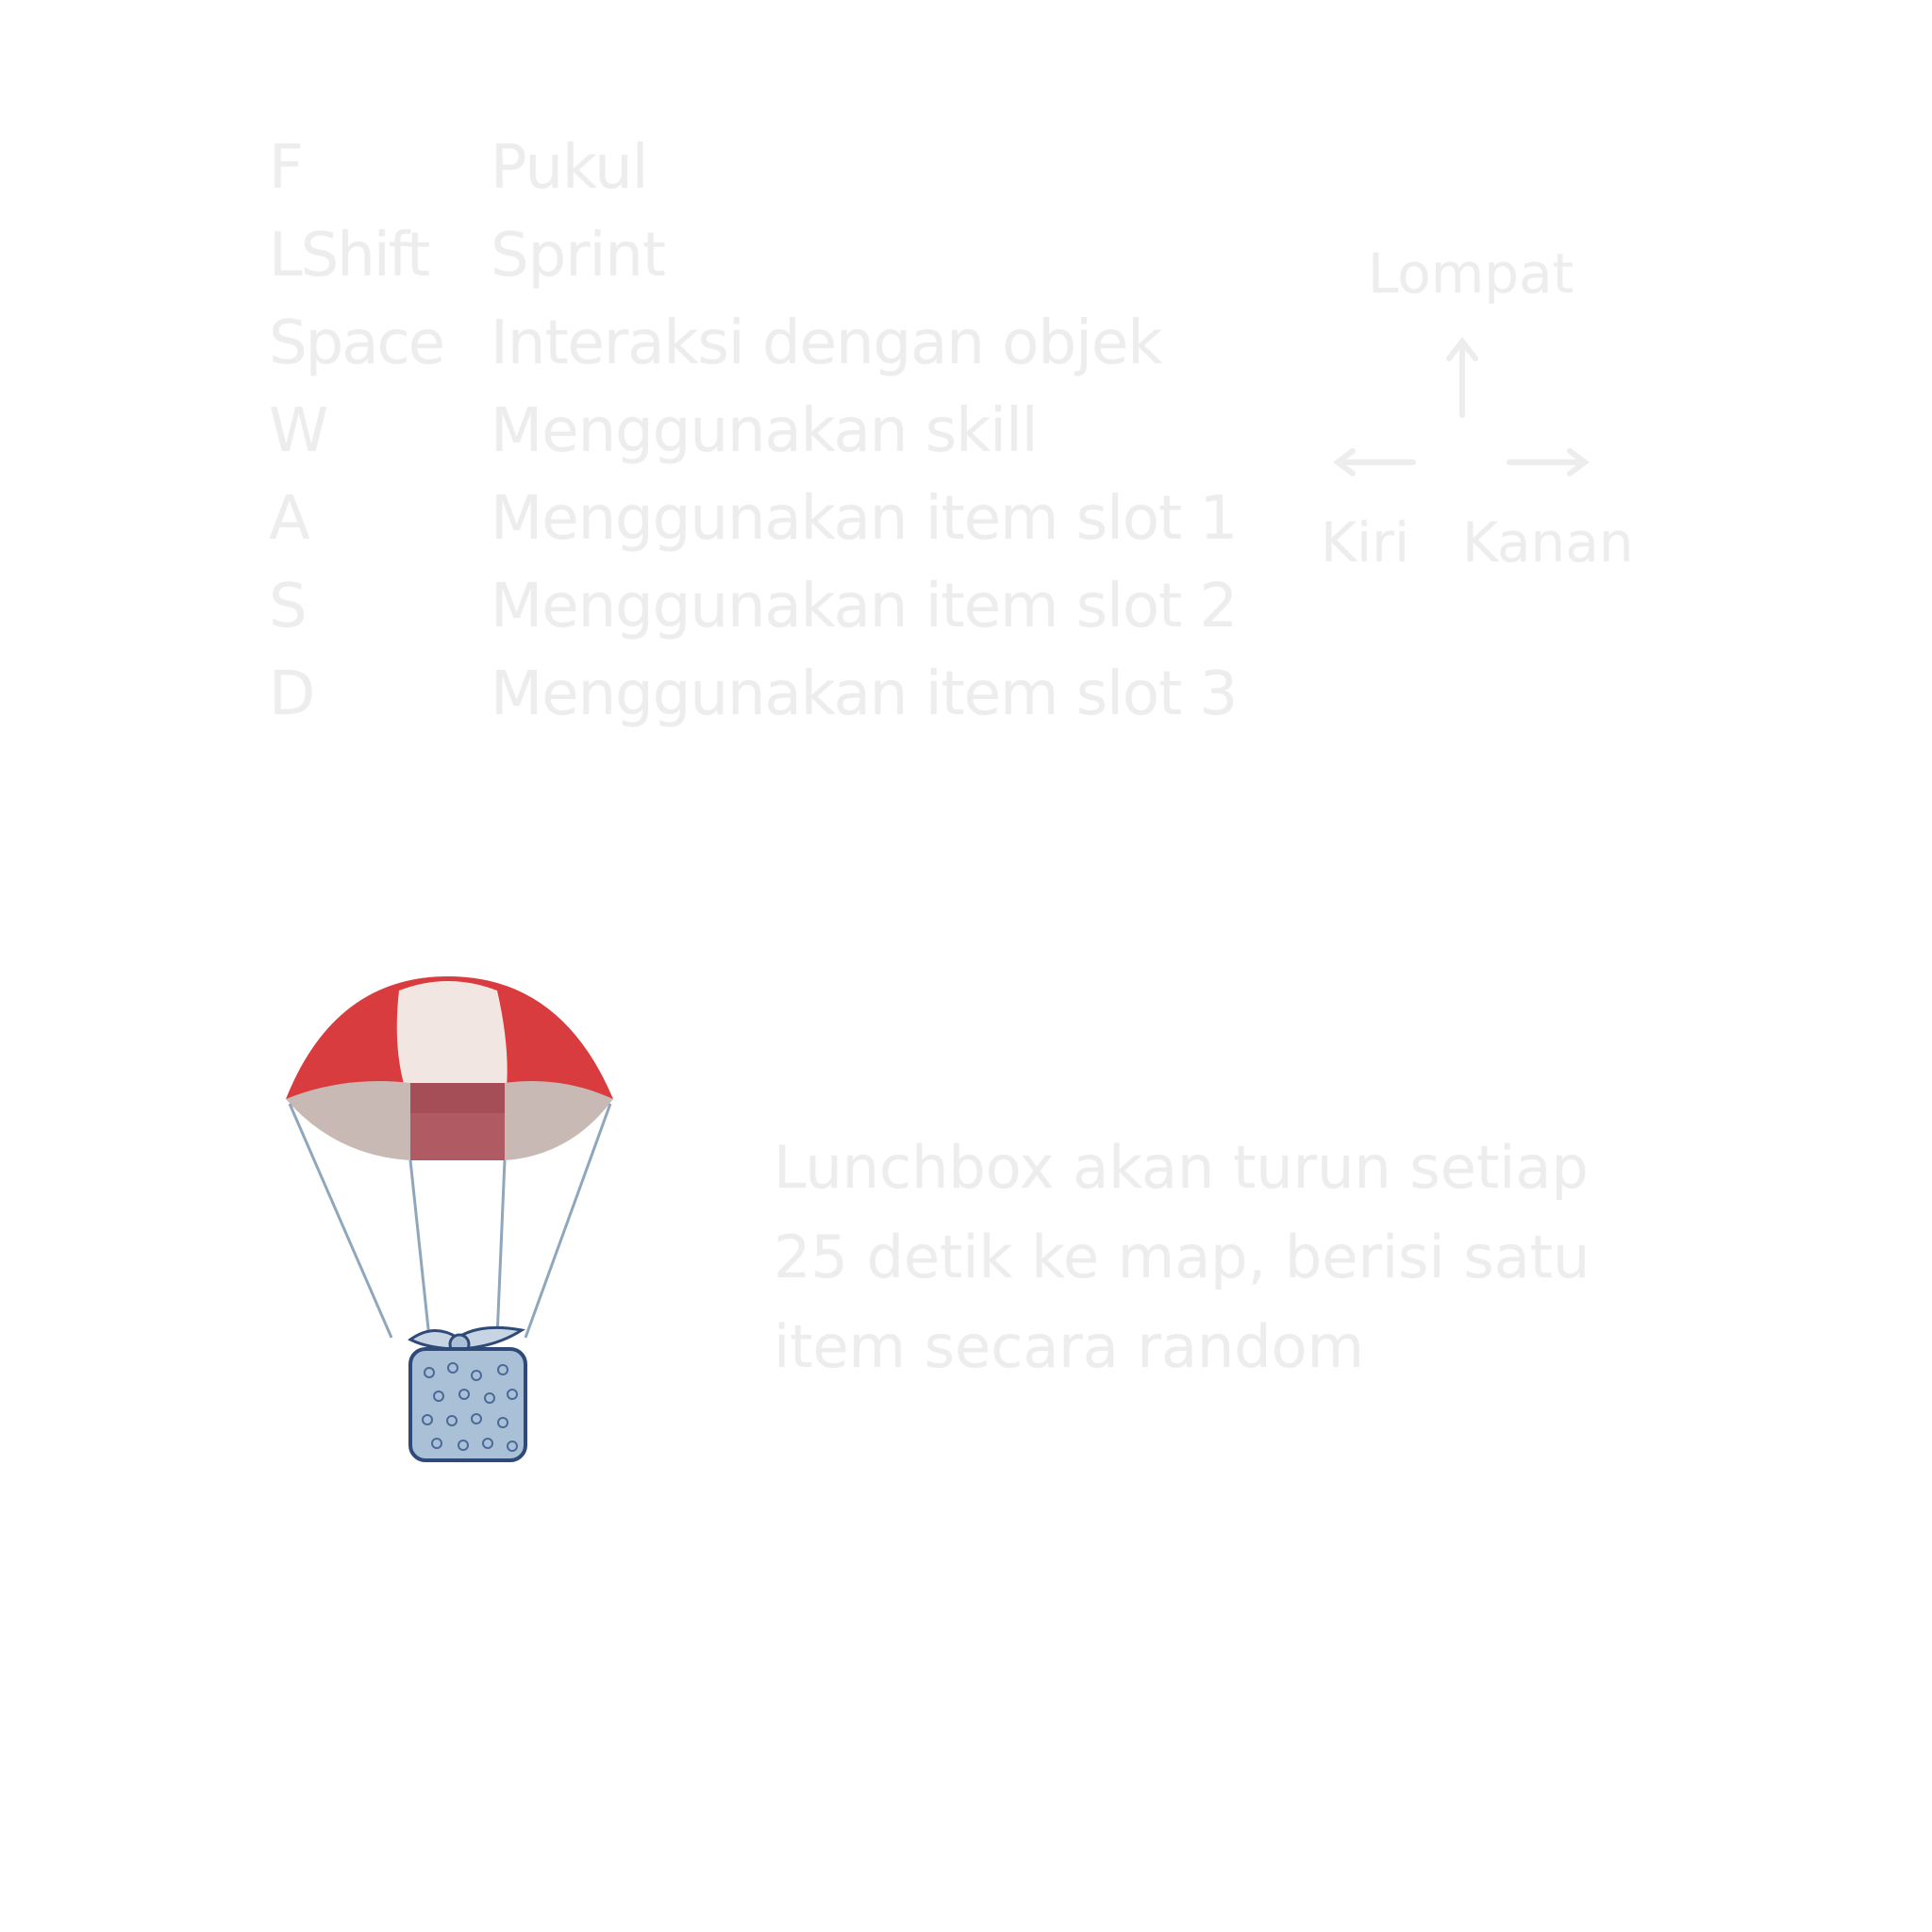  Describe the element at coordinates (569, 168) in the screenshot. I see `action-label: Pukul` at that location.